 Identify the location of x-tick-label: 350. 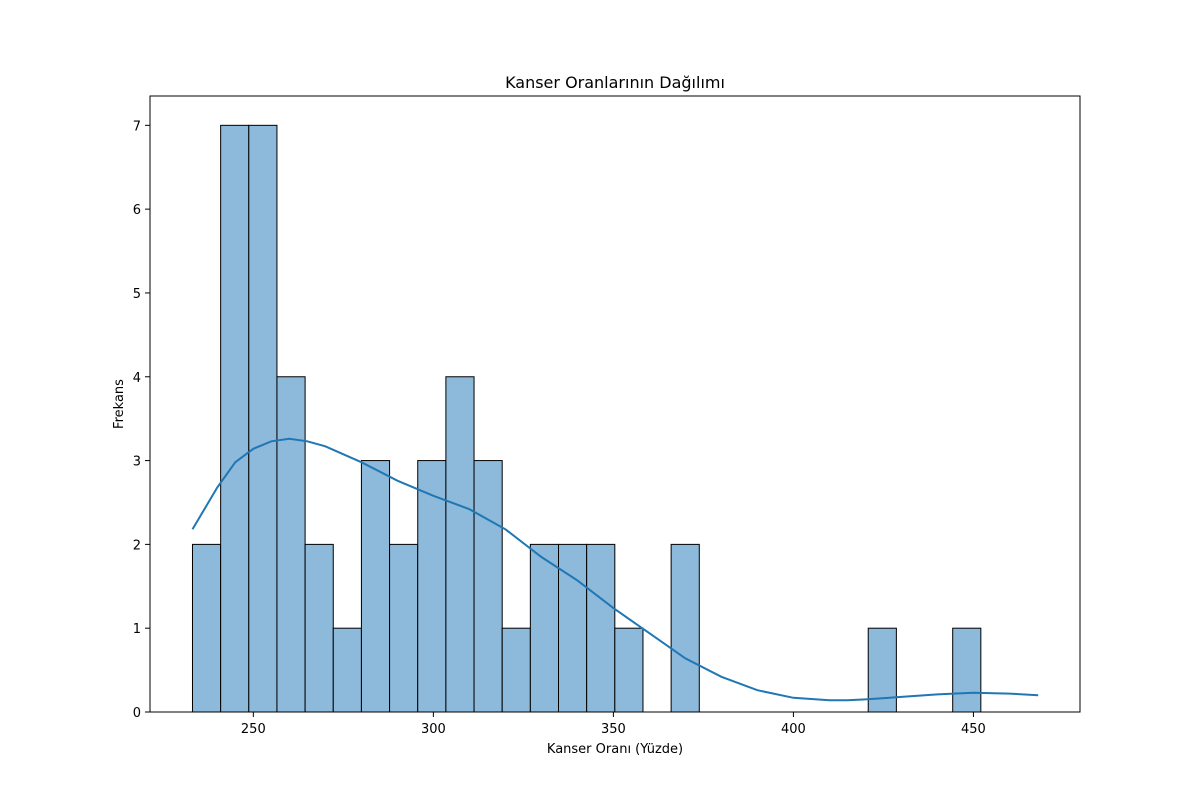
(613, 729).